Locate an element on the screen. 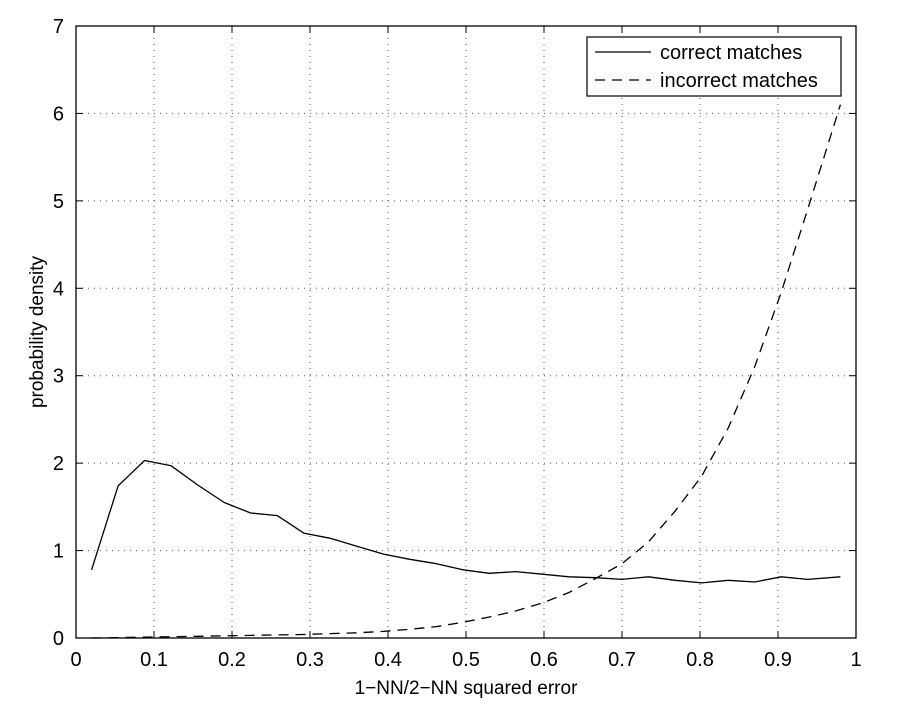 The height and width of the screenshot is (714, 900). legend: correct matches incorrect matches is located at coordinates (714, 66).